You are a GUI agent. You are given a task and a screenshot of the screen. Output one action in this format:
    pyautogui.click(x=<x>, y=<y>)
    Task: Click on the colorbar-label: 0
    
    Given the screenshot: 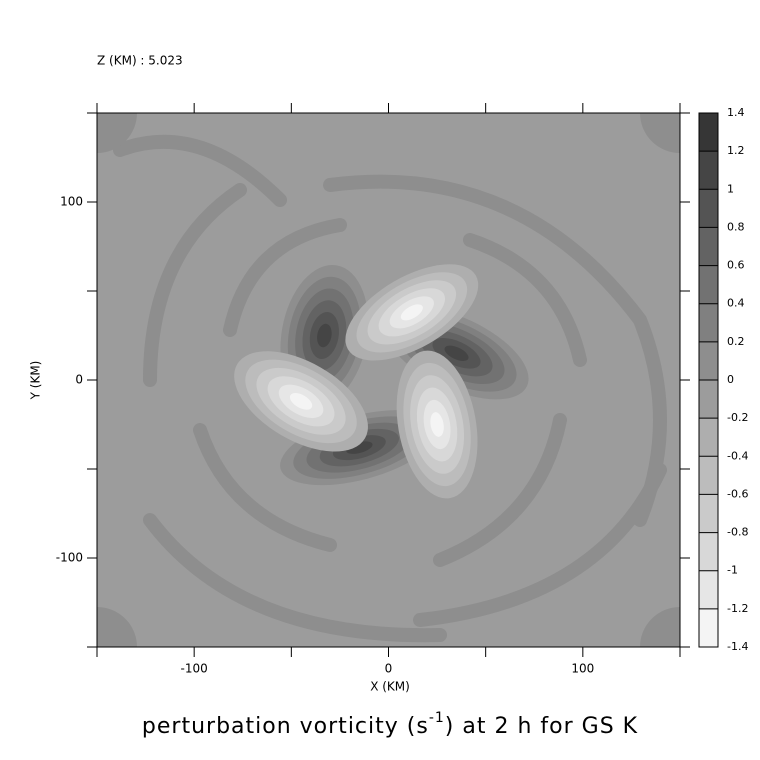 What is the action you would take?
    pyautogui.click(x=730, y=379)
    